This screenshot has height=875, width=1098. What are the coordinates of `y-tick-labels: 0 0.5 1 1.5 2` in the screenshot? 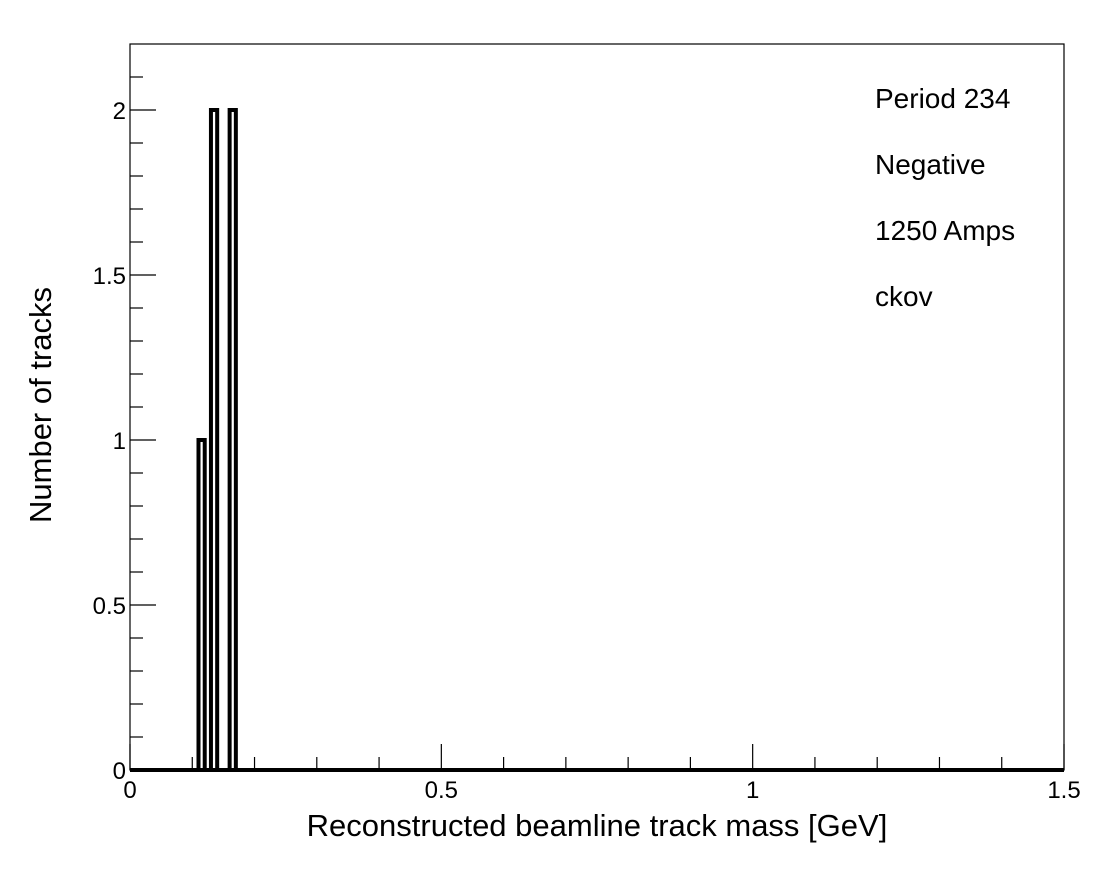 It's located at (109, 441).